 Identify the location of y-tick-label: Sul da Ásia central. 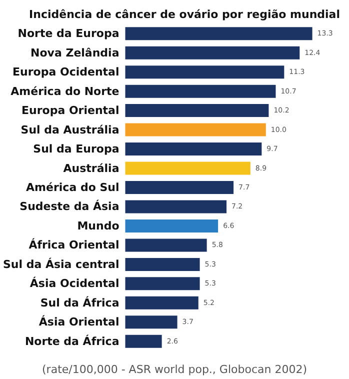
(61, 263).